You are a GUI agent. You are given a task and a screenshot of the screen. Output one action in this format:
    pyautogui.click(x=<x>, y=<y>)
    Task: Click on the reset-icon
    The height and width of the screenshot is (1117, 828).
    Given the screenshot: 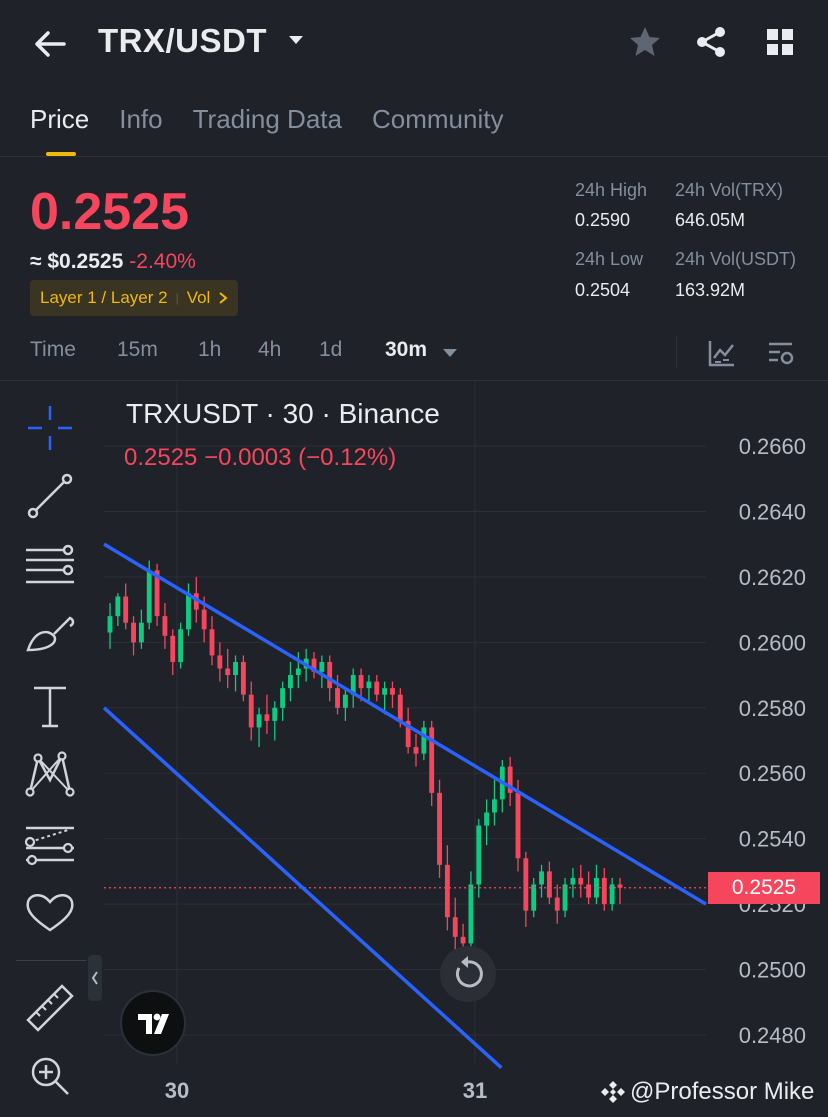 What is the action you would take?
    pyautogui.click(x=469, y=972)
    